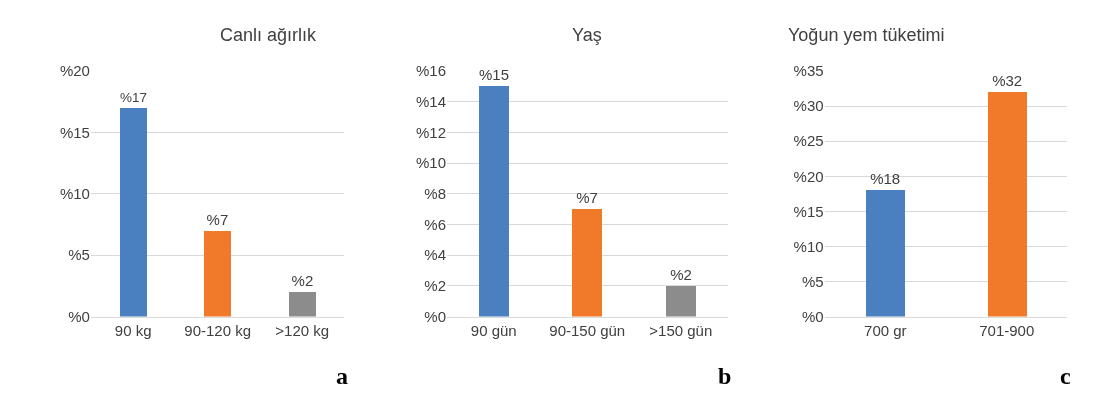  Describe the element at coordinates (133, 98) in the screenshot. I see `data-label: %17` at that location.